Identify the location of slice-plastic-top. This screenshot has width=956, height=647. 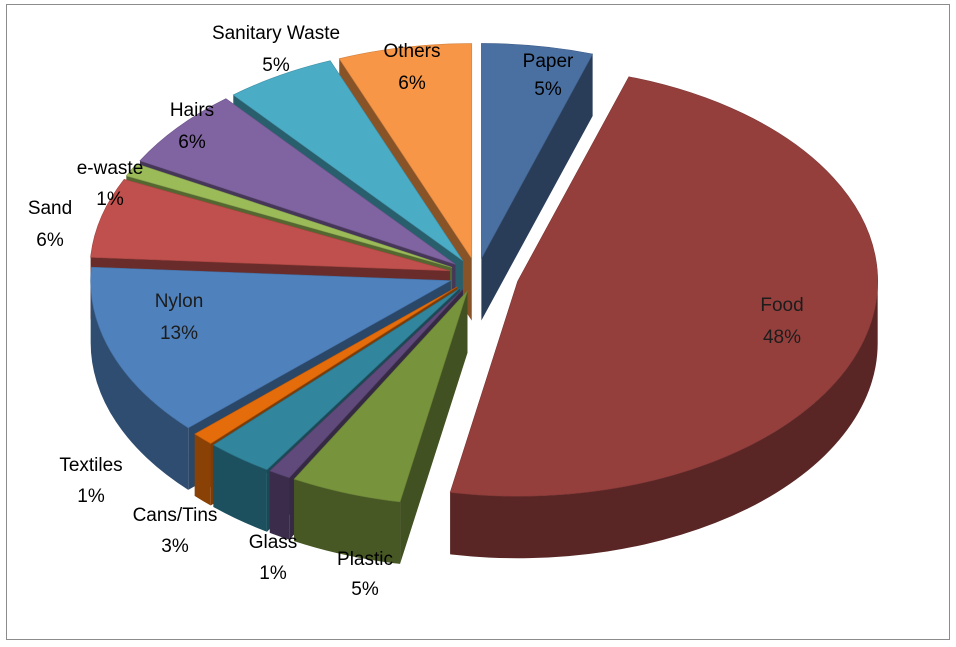
(380, 396).